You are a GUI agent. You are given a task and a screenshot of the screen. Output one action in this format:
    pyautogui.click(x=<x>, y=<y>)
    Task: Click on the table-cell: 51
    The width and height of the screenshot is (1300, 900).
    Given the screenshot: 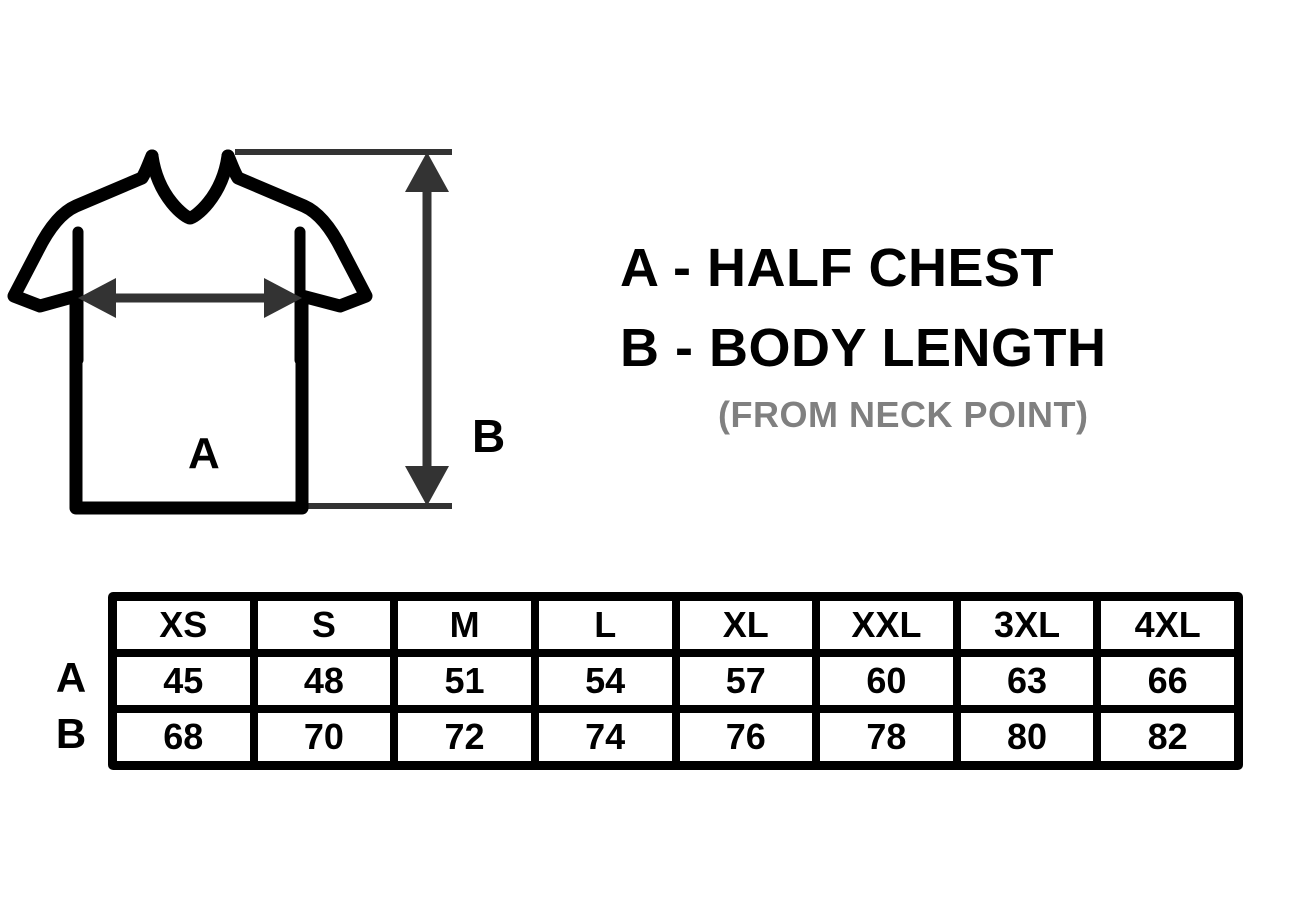 What is the action you would take?
    pyautogui.click(x=464, y=681)
    